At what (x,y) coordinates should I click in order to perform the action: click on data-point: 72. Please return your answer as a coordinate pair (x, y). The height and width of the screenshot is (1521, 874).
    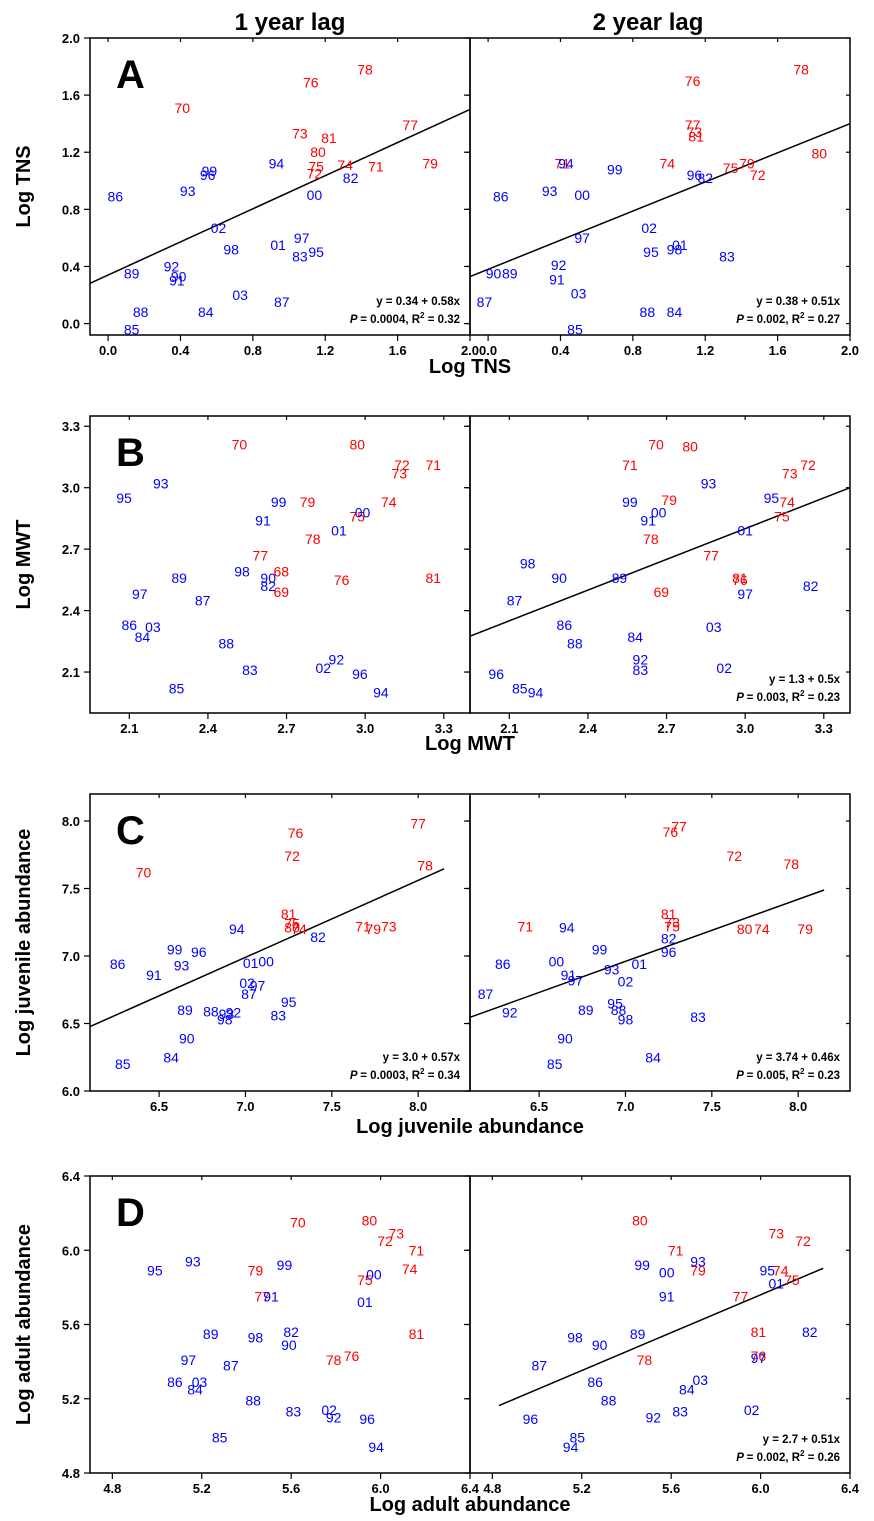
    Looking at the image, I should click on (808, 465).